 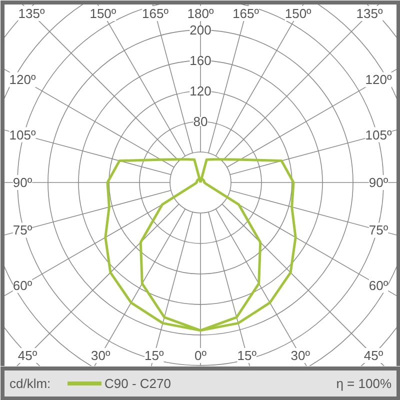 I want to click on y-tick-label: 200, so click(x=201, y=30).